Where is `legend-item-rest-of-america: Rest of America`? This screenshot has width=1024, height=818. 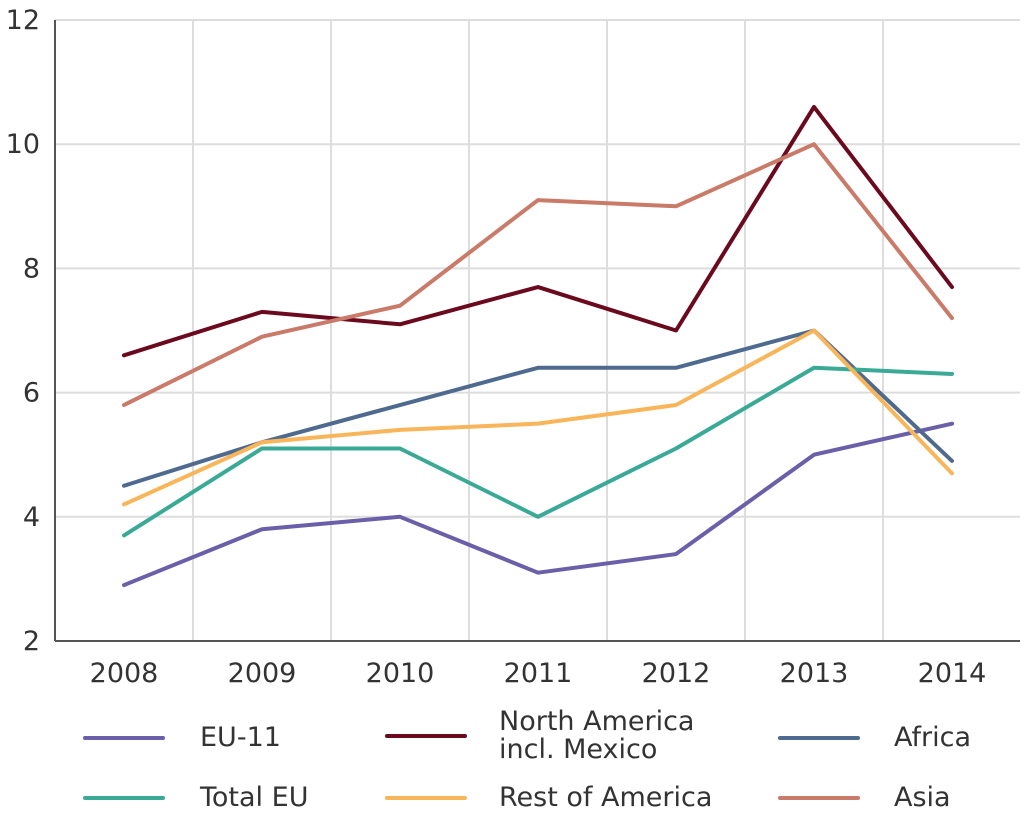
legend-item-rest-of-america: Rest of America is located at coordinates (548, 797).